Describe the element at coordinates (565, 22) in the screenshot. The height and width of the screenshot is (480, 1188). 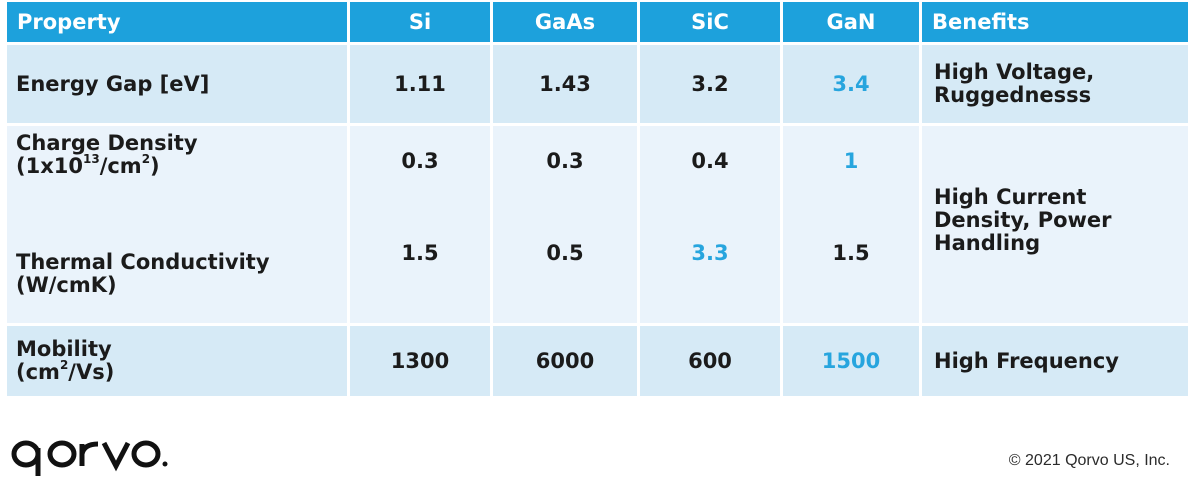
I see `header-gaas: GaAs` at that location.